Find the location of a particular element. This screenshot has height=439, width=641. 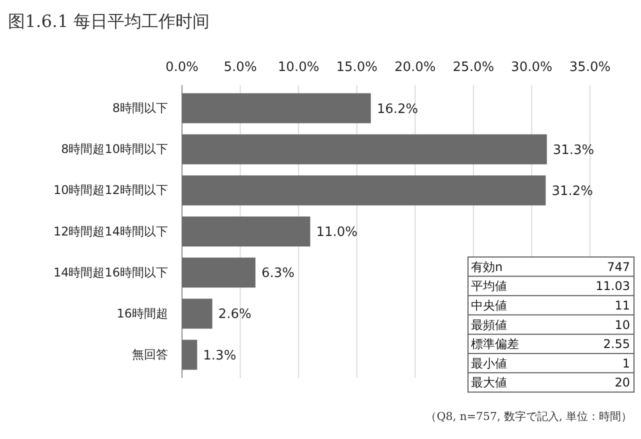

text: 11.03 is located at coordinates (613, 286).